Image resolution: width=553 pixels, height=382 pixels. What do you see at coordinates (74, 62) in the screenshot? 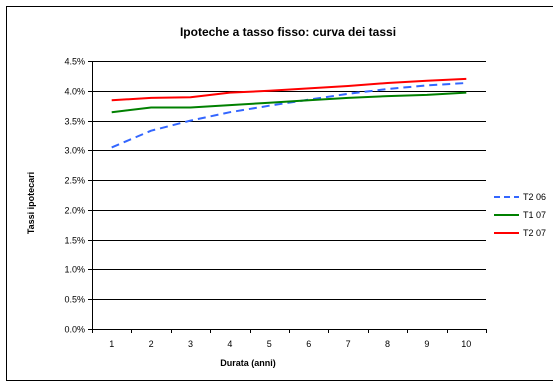
I see `y-tick-label: 4.5%` at bounding box center [74, 62].